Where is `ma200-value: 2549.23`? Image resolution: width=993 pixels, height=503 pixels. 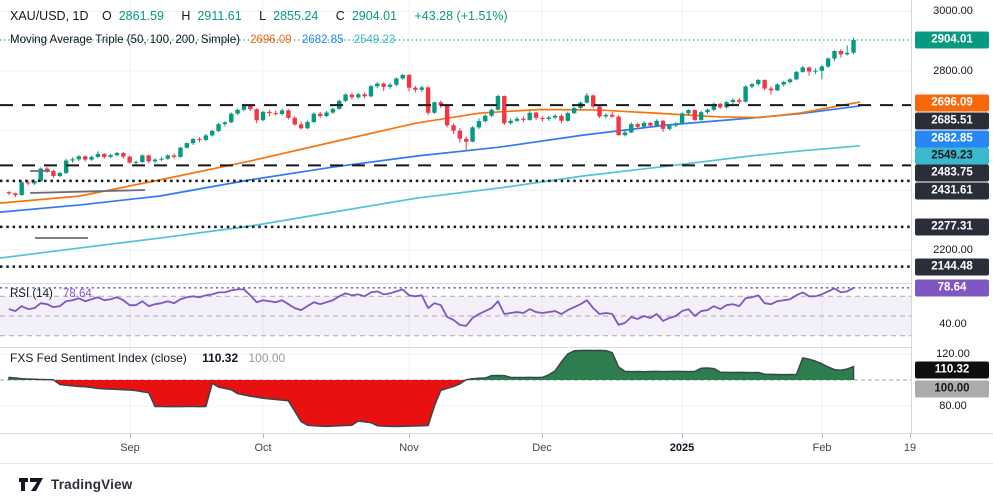 ma200-value: 2549.23 is located at coordinates (374, 40).